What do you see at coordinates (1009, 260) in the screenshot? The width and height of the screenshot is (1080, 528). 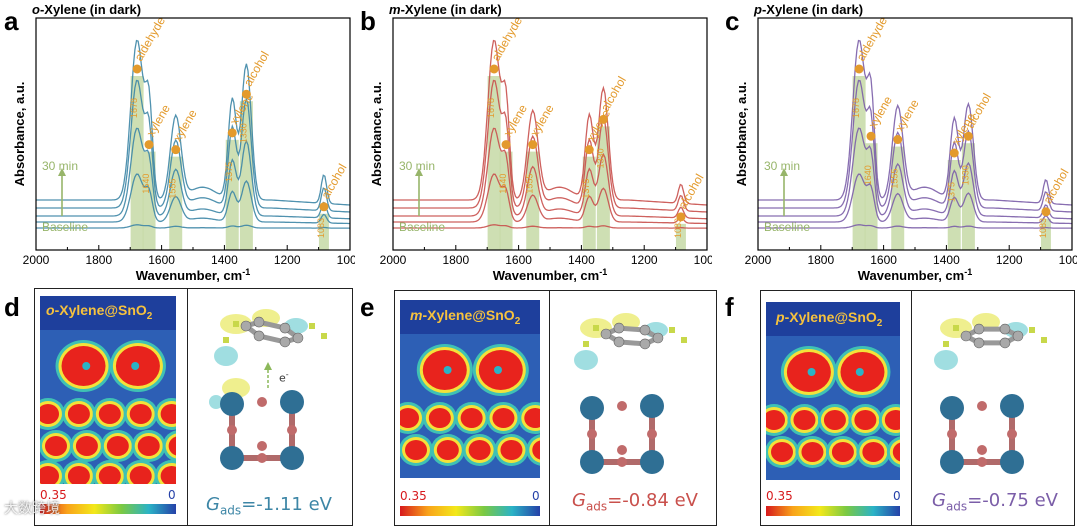 I see `x-tick-label: 1200` at bounding box center [1009, 260].